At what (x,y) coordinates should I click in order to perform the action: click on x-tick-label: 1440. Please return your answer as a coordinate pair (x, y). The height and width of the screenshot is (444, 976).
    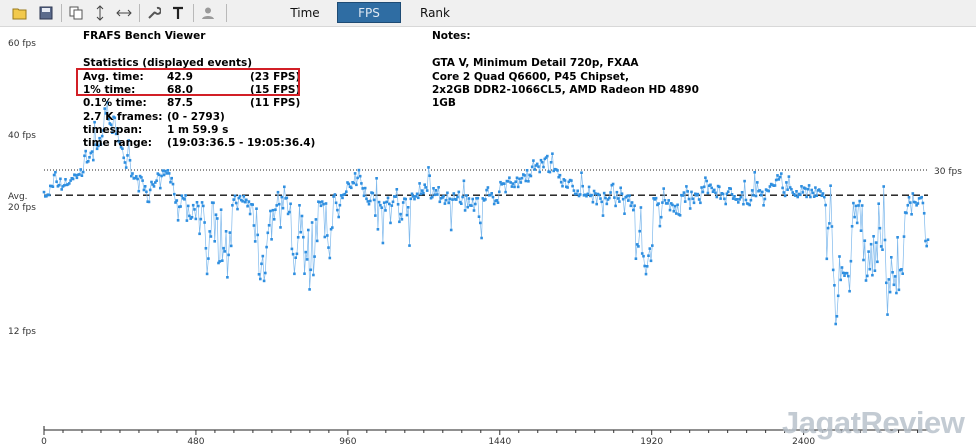
    Looking at the image, I should click on (499, 440).